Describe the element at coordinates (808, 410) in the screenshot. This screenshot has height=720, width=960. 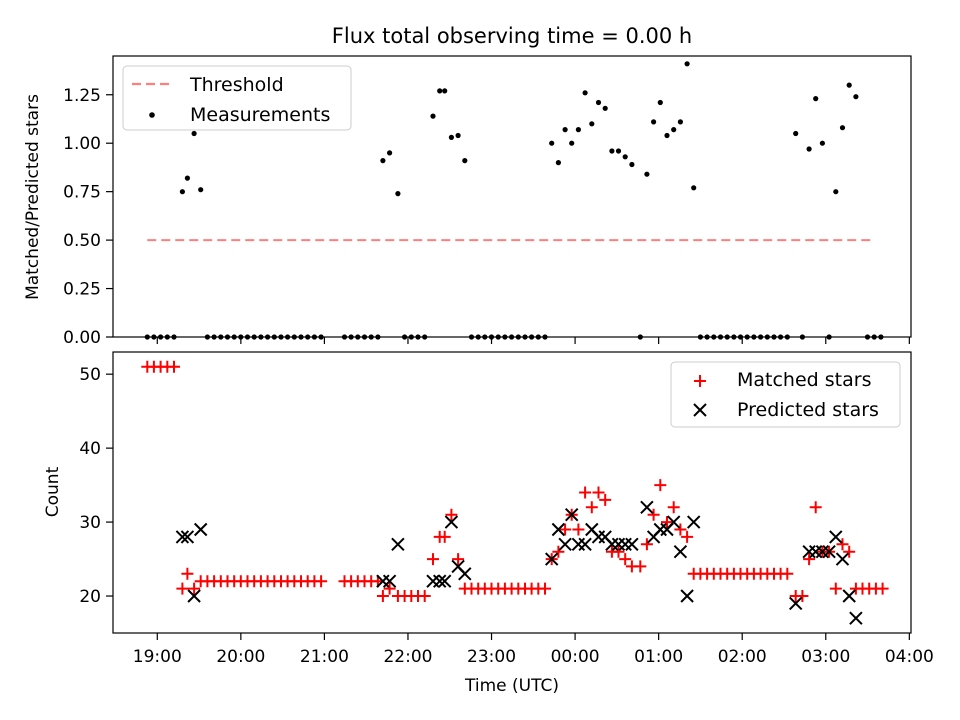
I see `legend-predicted-label: Predicted stars` at that location.